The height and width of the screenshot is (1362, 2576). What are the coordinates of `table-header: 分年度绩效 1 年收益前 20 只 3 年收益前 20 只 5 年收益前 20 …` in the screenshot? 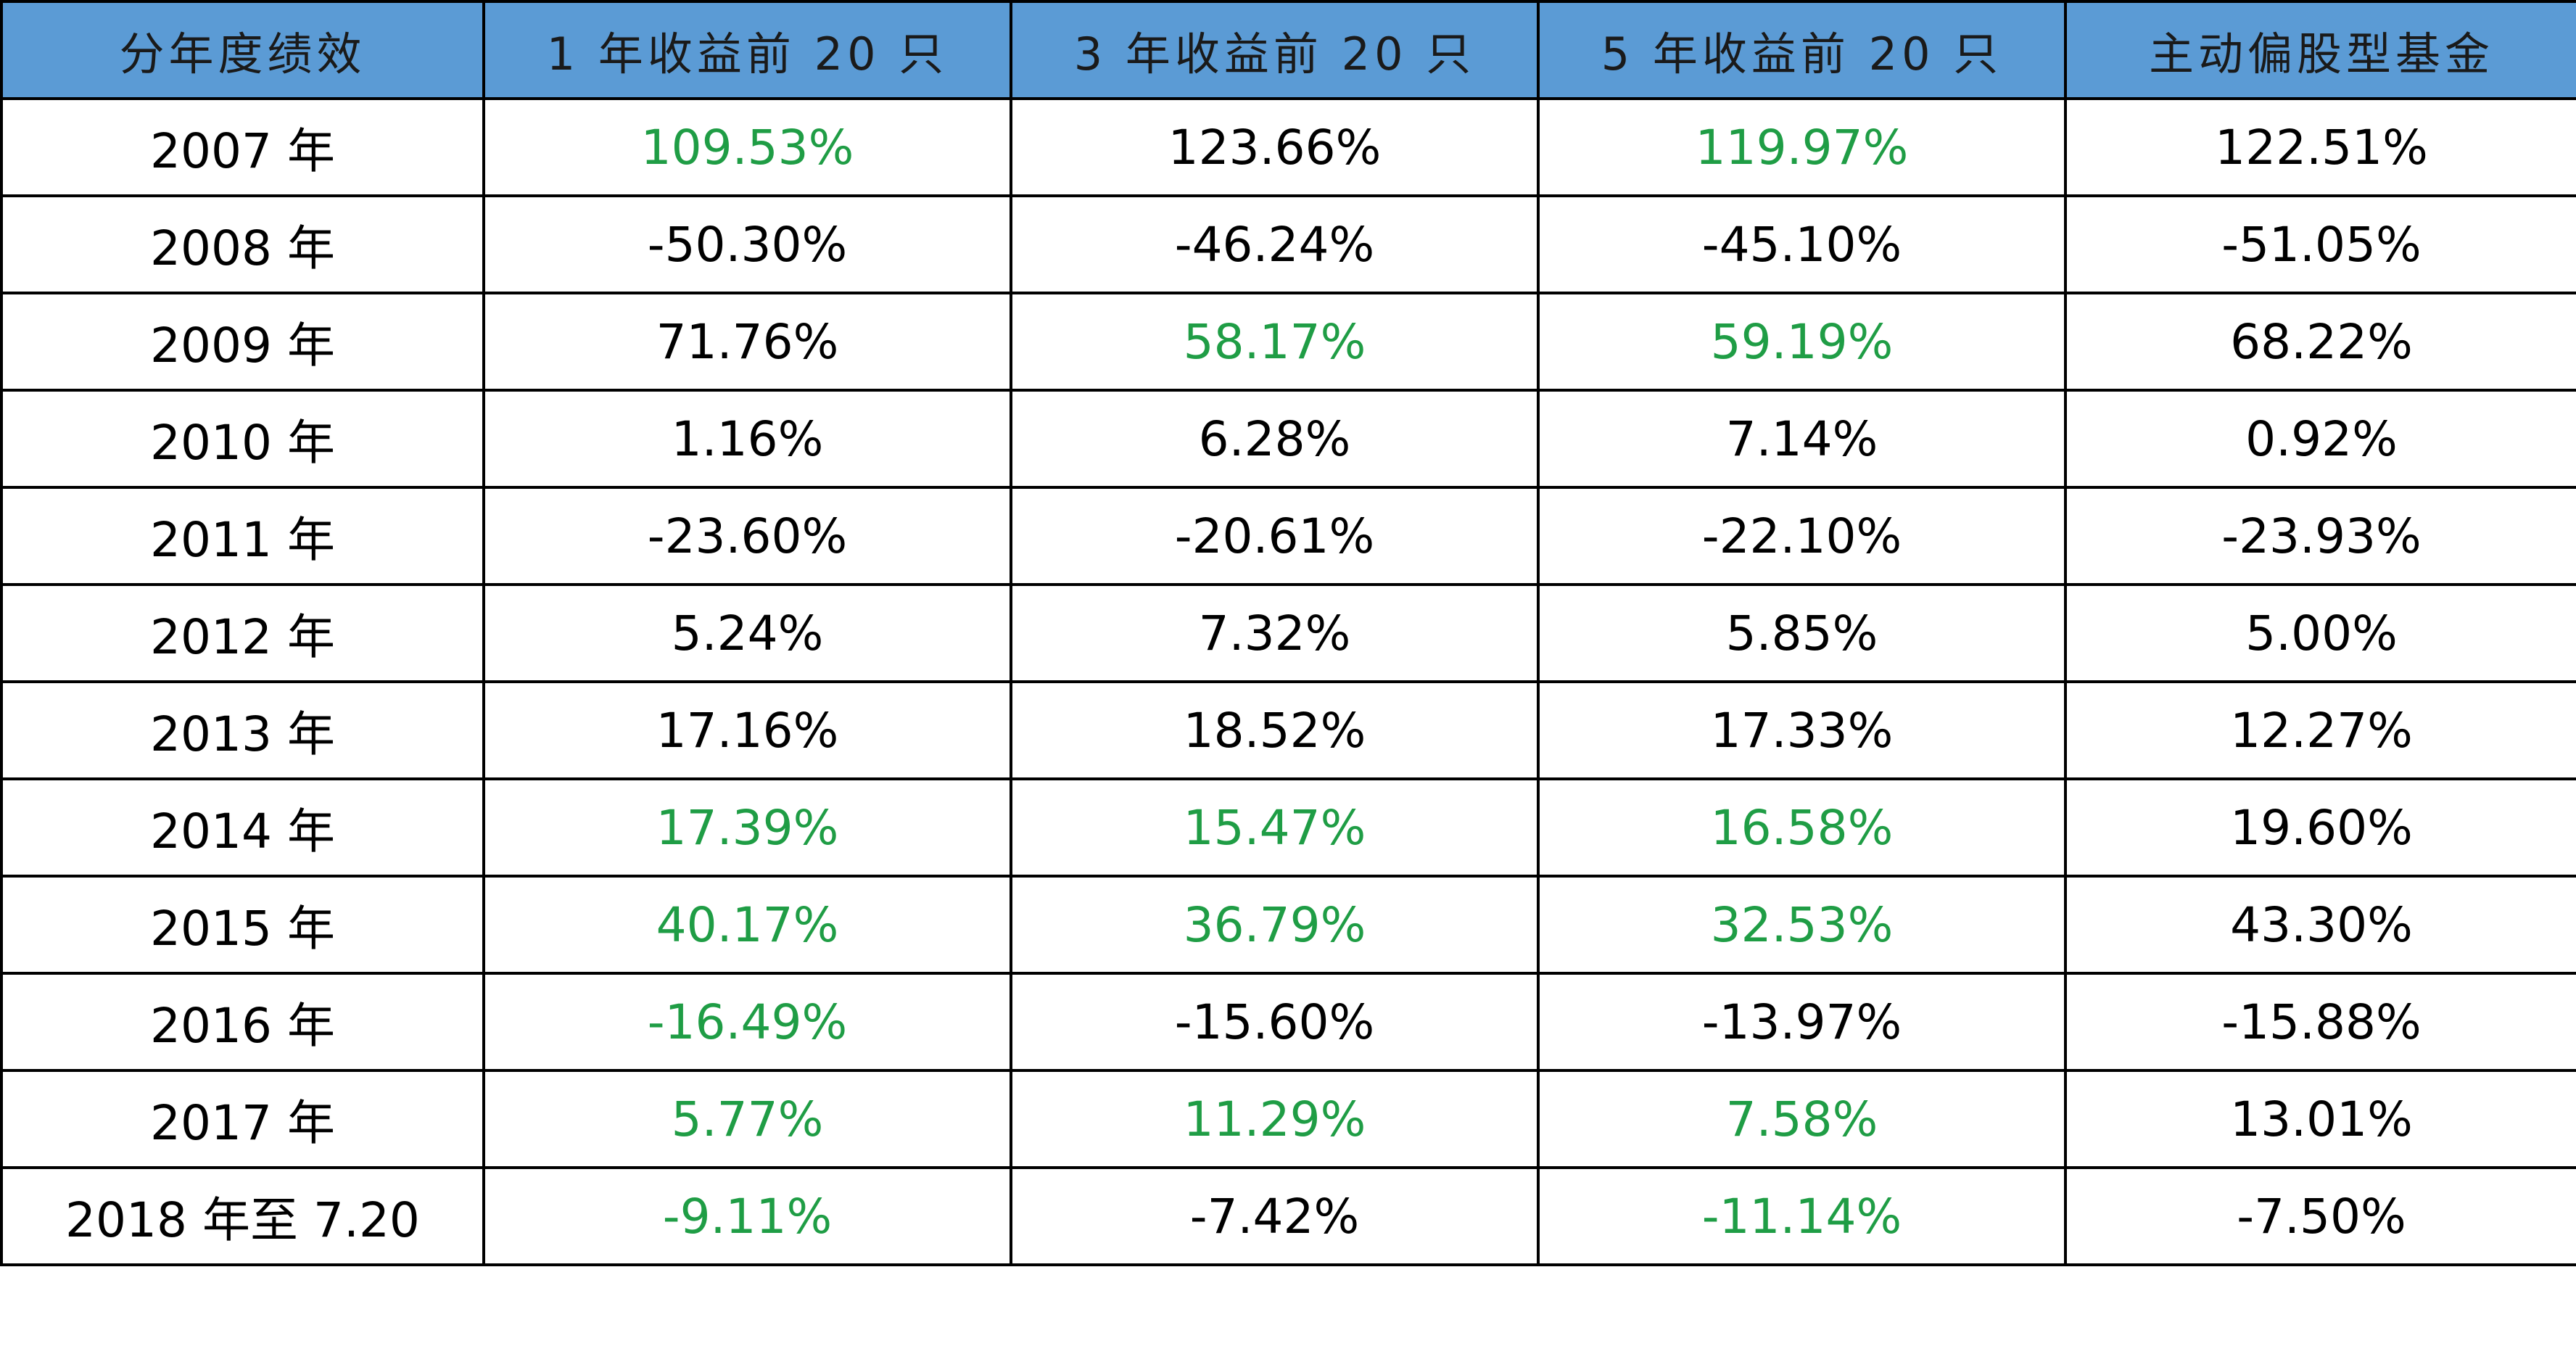 It's located at (1288, 50).